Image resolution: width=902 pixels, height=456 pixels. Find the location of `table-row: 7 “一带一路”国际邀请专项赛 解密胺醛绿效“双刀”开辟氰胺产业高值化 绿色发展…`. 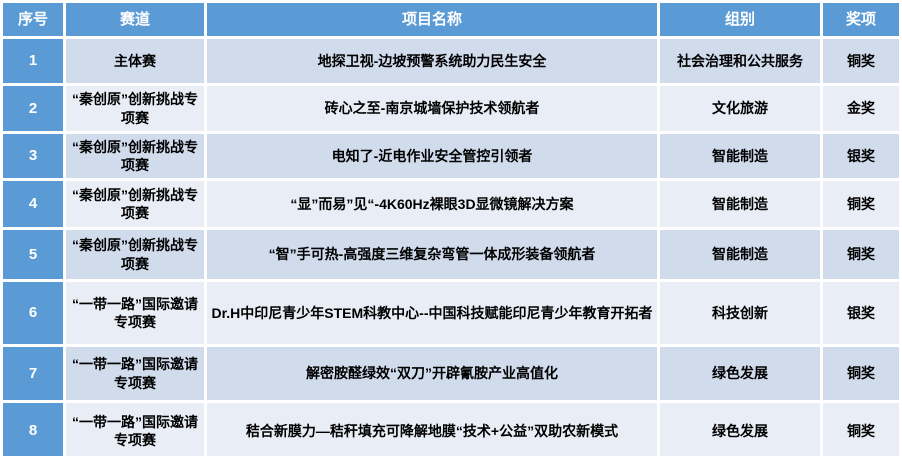

table-row: 7 “一带一路”国际邀请专项赛 解密胺醛绿效“双刀”开辟氰胺产业高值化 绿色发展… is located at coordinates (451, 373).